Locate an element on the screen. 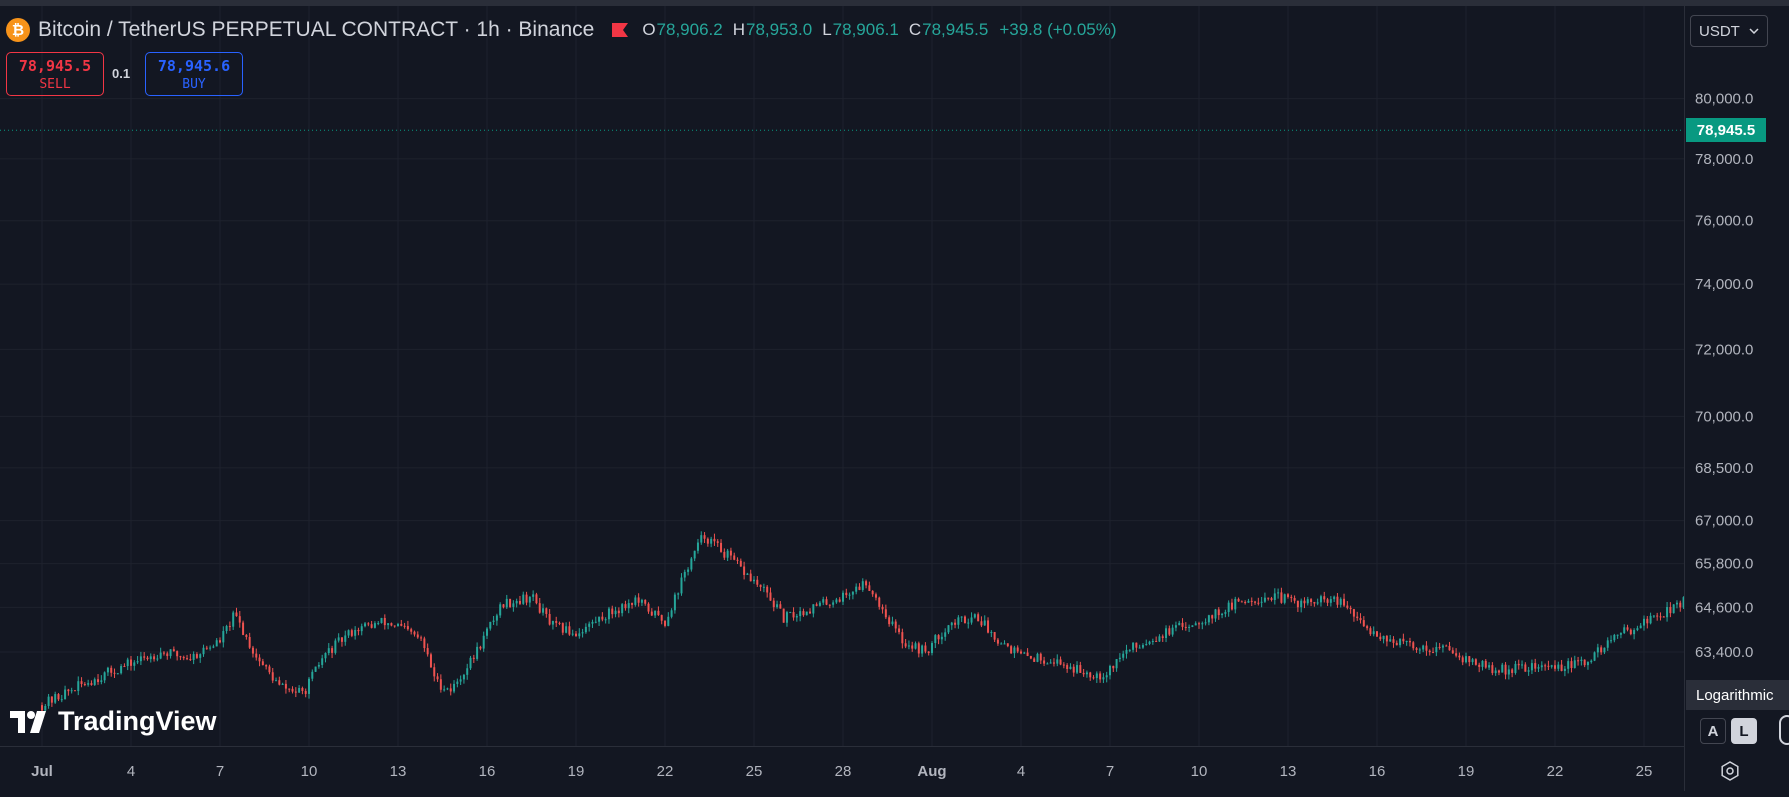 This screenshot has width=1789, height=797. edge-toggle is located at coordinates (1784, 730).